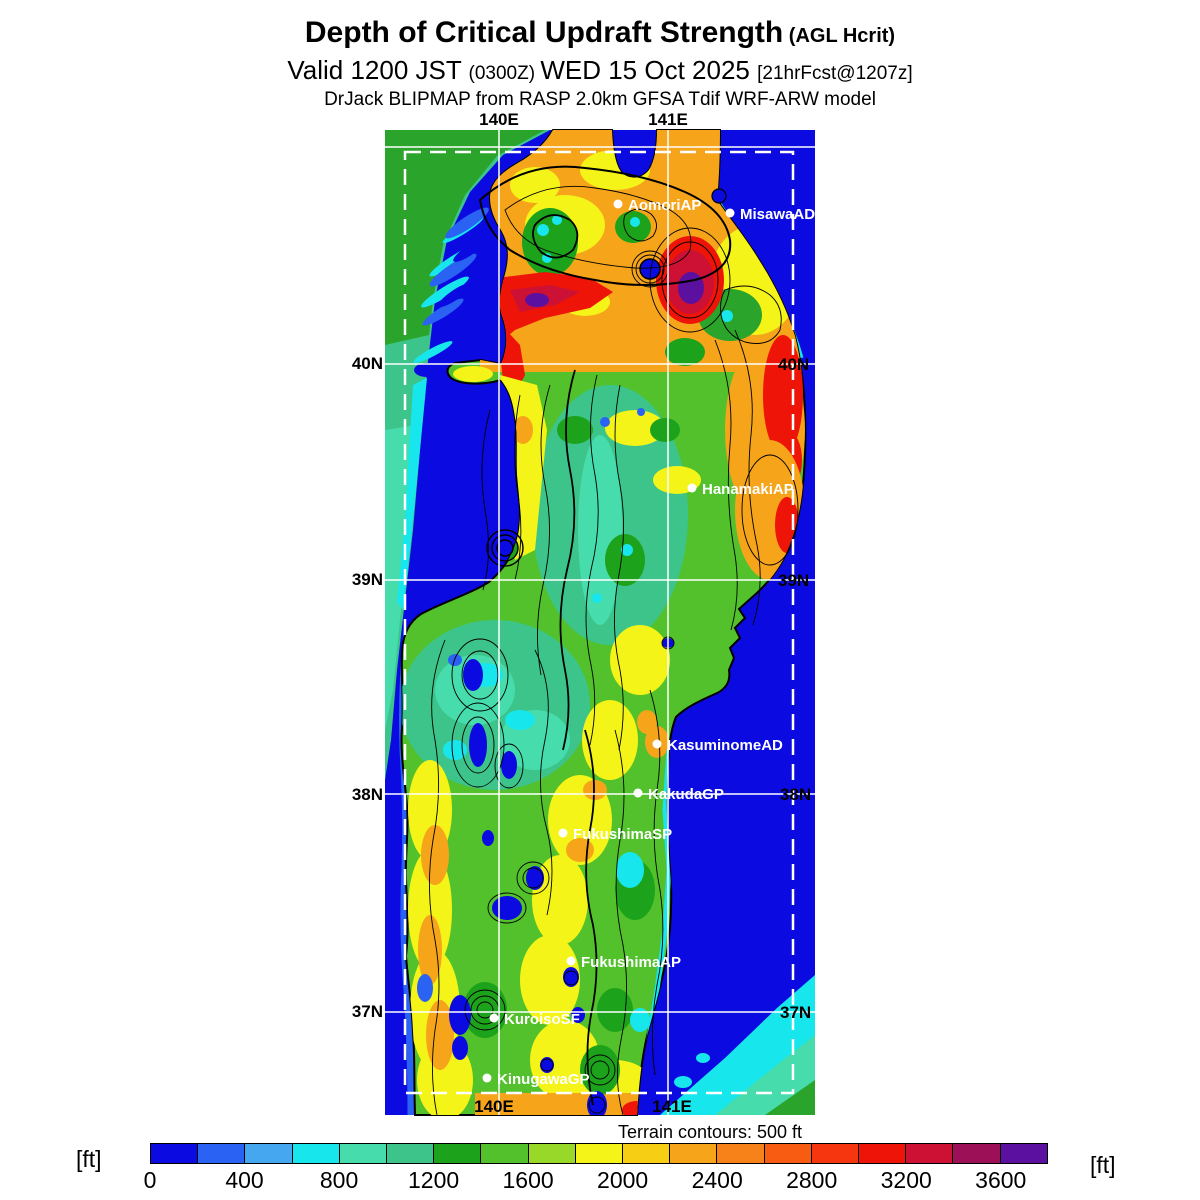 The image size is (1200, 1200). Describe the element at coordinates (1103, 1165) in the screenshot. I see `colorbar-unit-right: [ft]` at that location.